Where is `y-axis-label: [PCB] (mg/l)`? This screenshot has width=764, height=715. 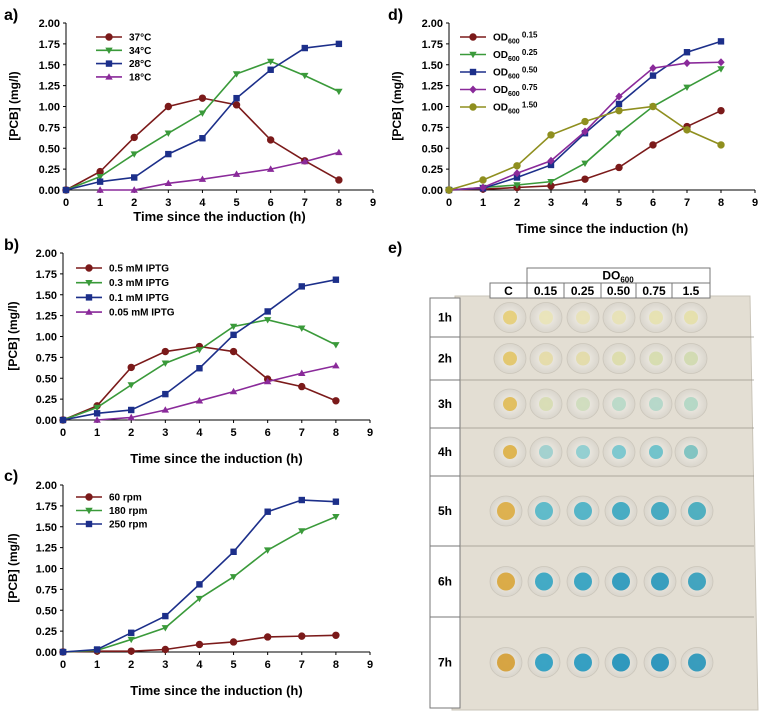
y-axis-label: [PCB] (mg/l) is located at coordinates (397, 105).